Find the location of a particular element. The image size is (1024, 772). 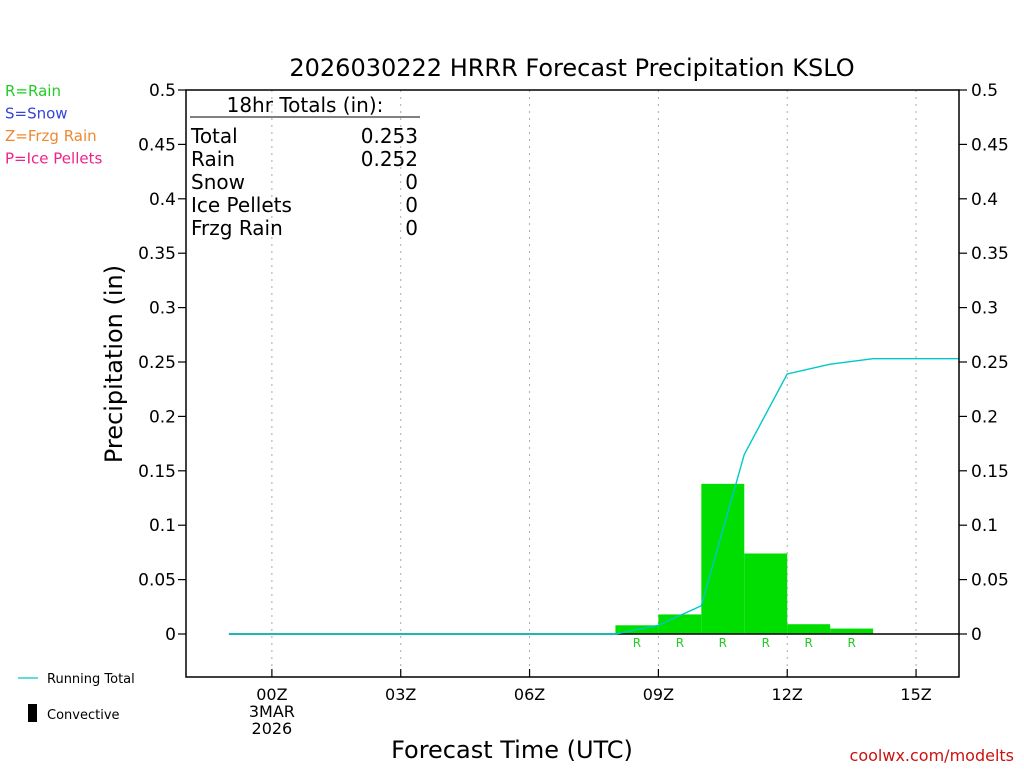

x-tick-label-0-1: 3MAR is located at coordinates (272, 711).